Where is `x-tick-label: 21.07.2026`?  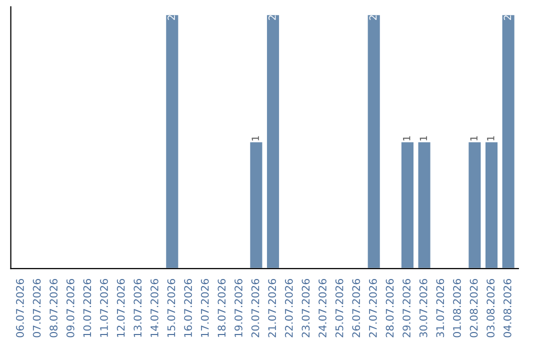 x-tick-label: 21.07.2026 is located at coordinates (272, 308).